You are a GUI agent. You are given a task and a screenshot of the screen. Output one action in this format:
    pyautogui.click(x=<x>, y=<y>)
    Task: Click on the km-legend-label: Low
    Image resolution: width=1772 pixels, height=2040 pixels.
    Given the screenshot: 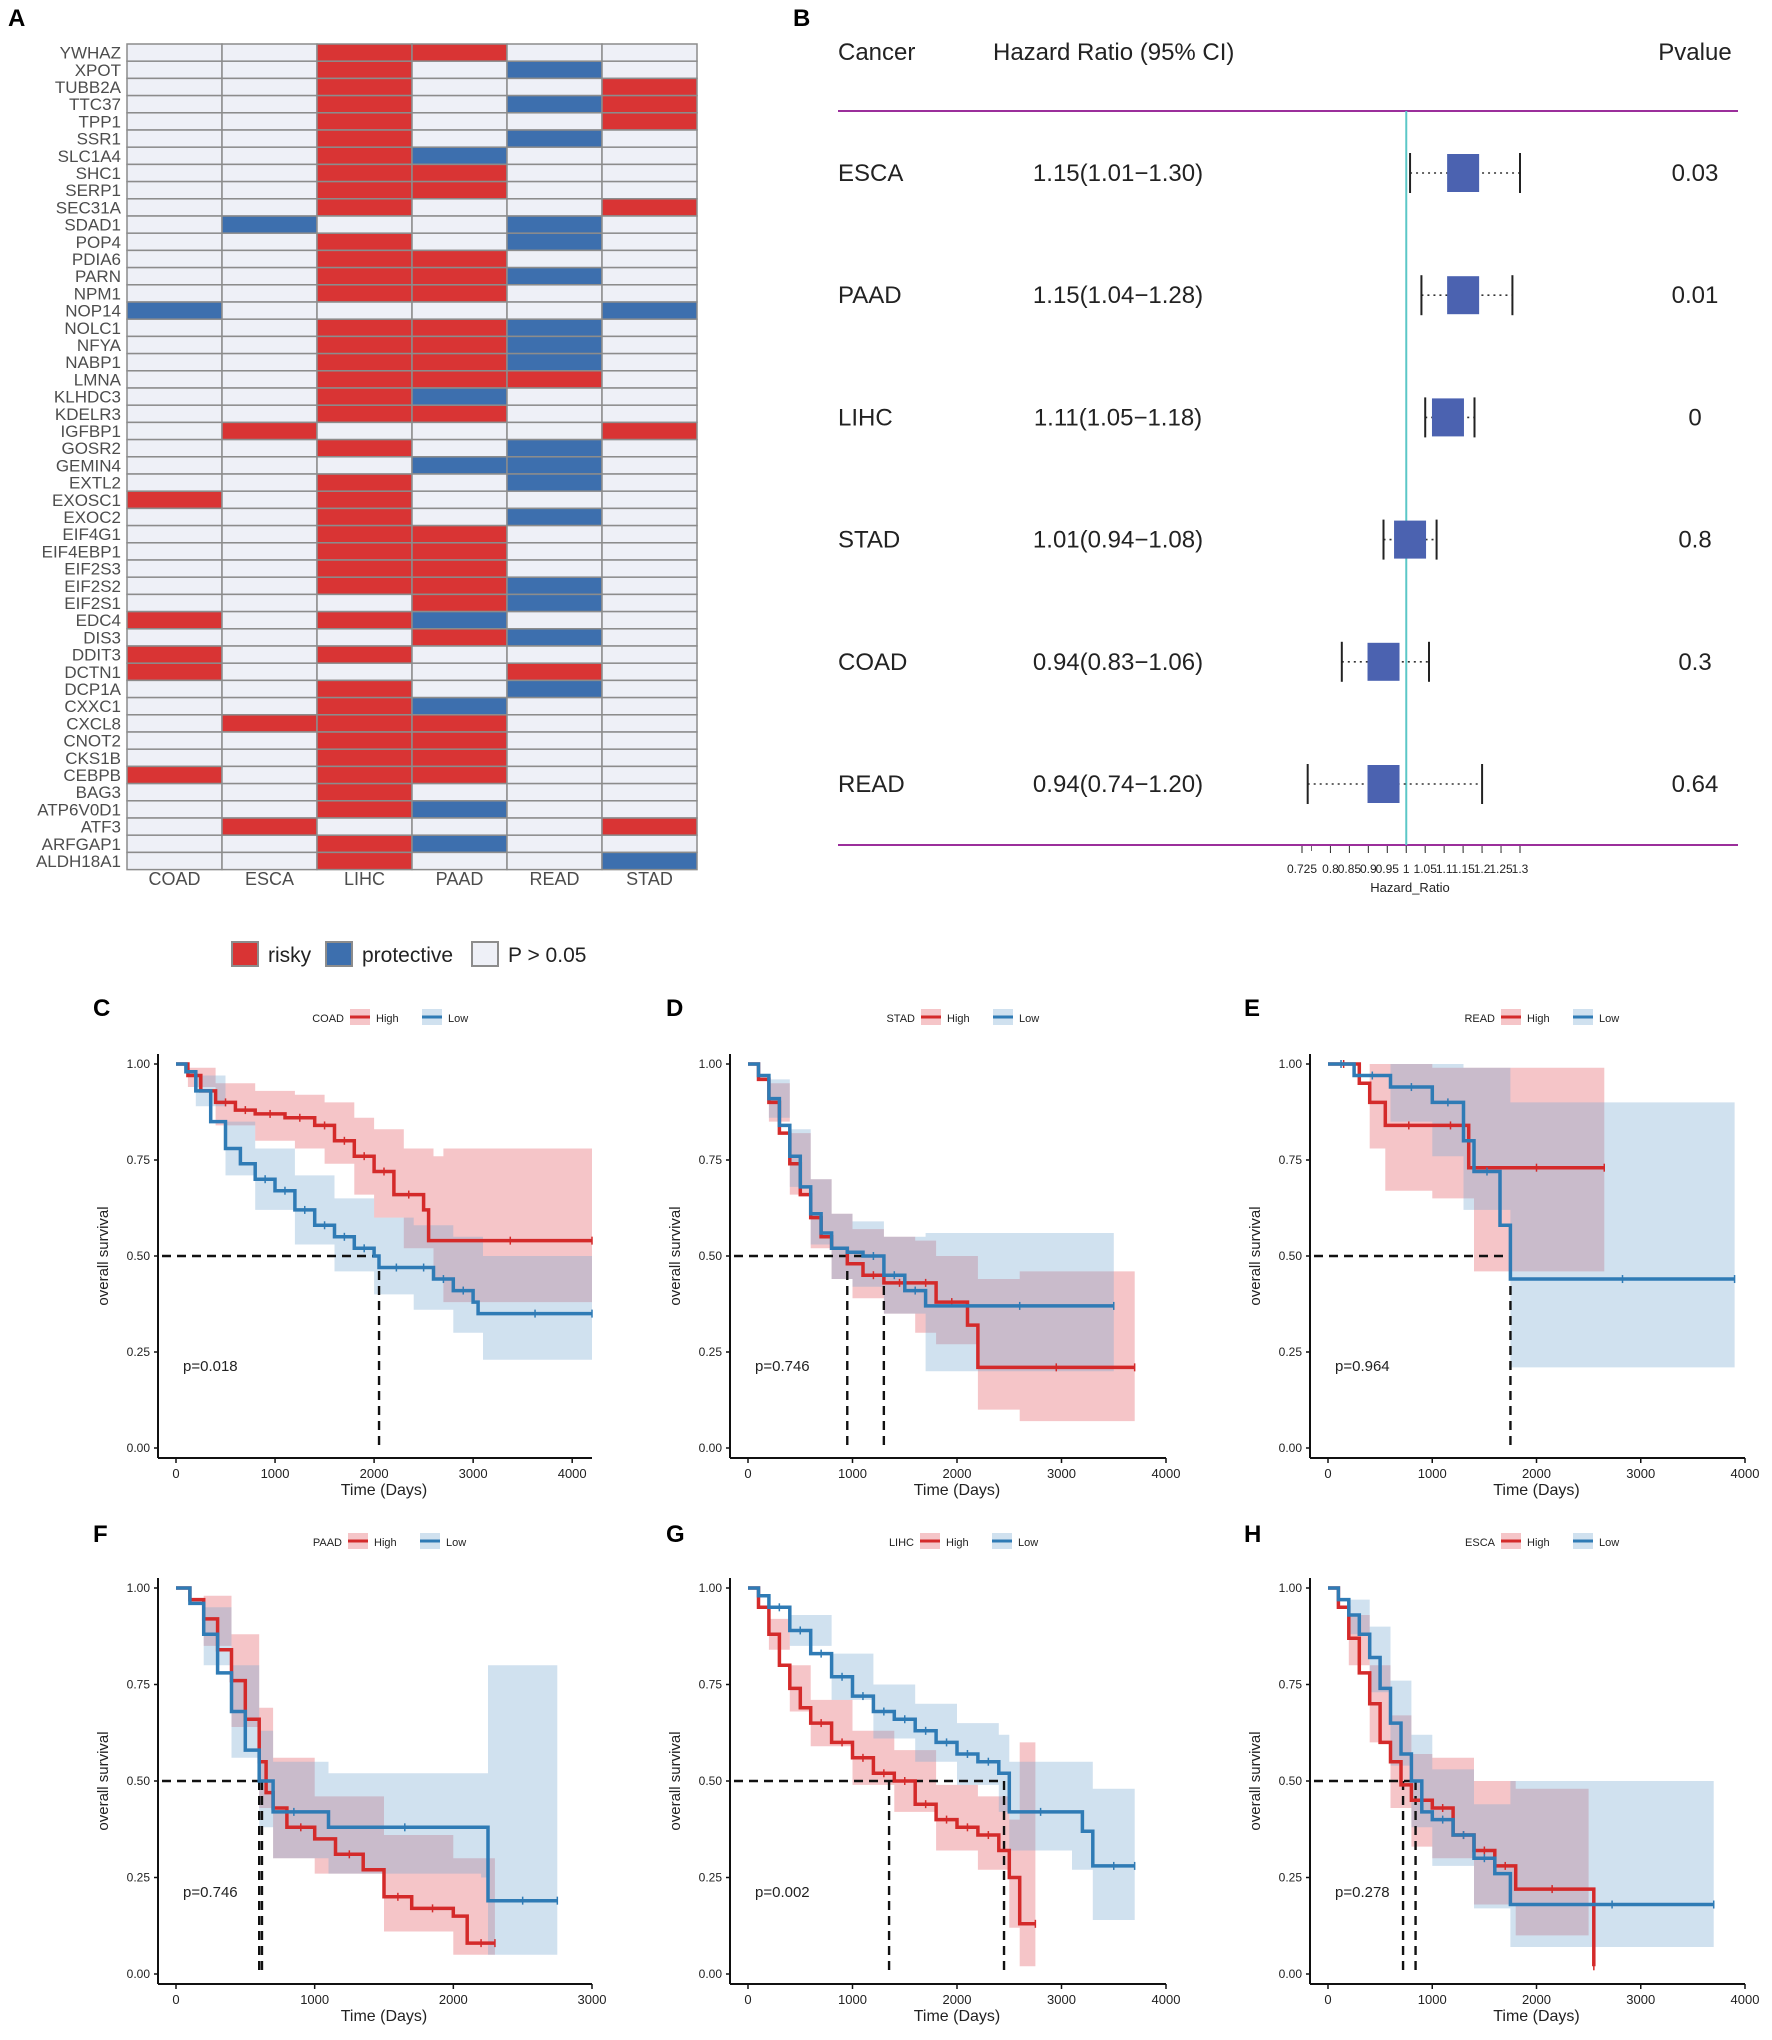 What is the action you would take?
    pyautogui.click(x=1609, y=1019)
    